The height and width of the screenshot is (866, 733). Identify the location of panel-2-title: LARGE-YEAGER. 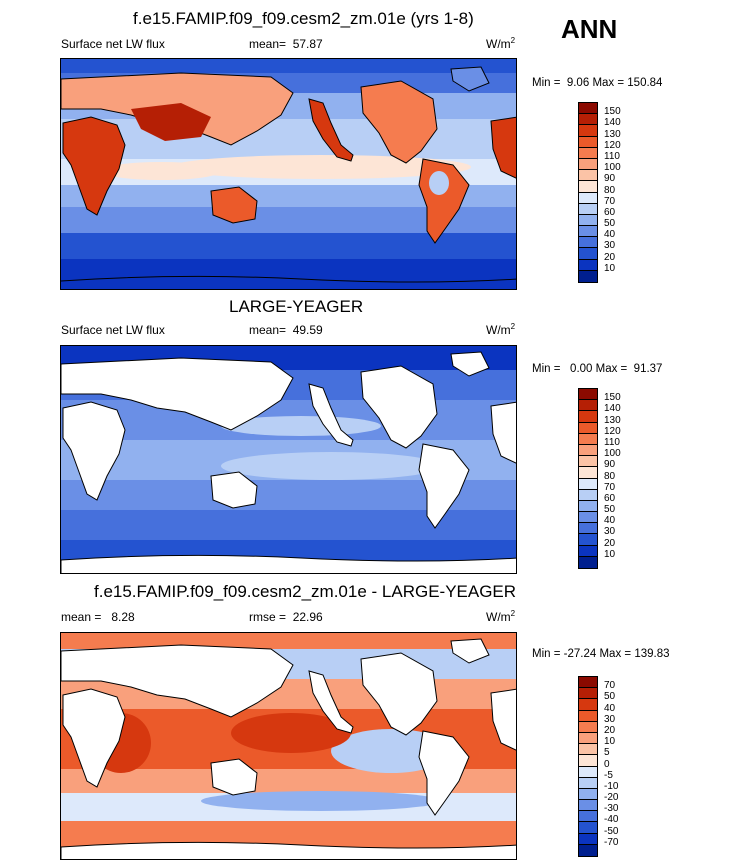
(296, 306).